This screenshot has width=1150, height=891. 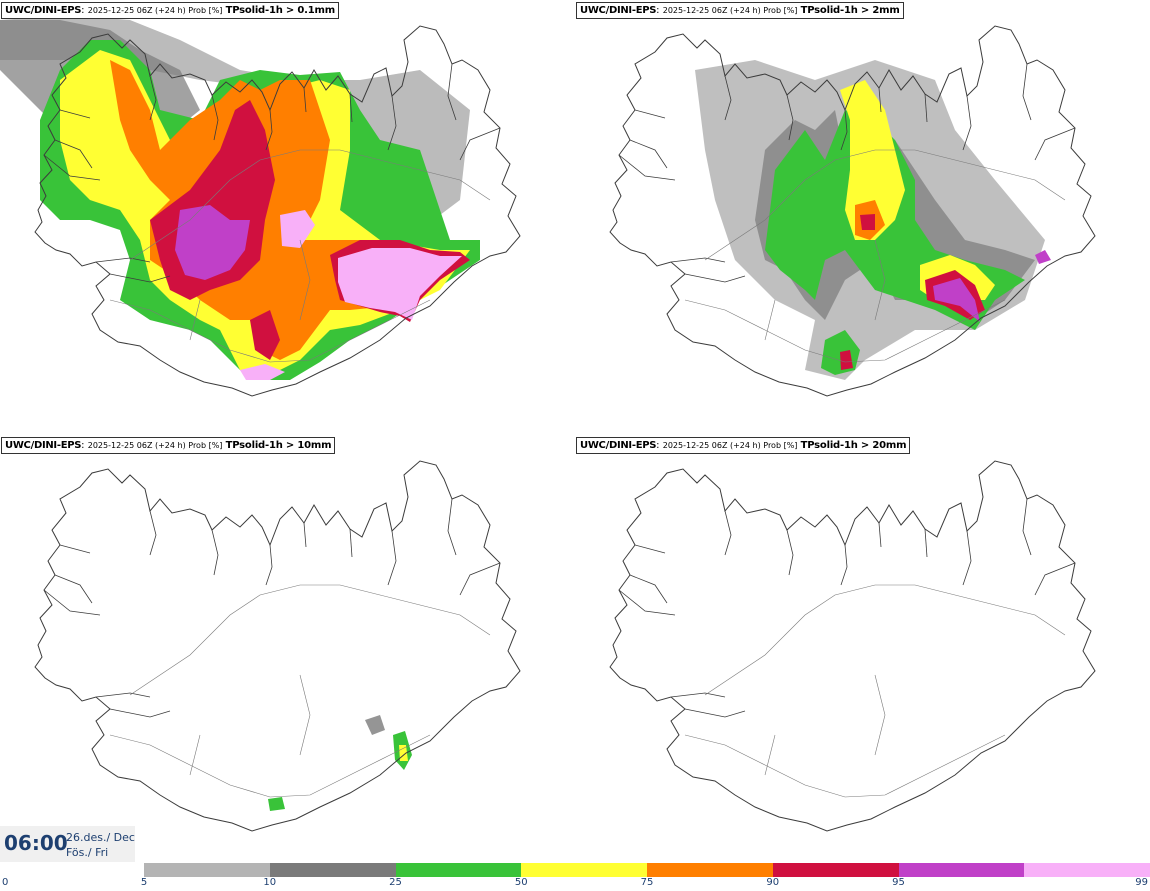 What do you see at coordinates (850, 10) in the screenshot?
I see `variable-label: TPsolid-1h > 2mm` at bounding box center [850, 10].